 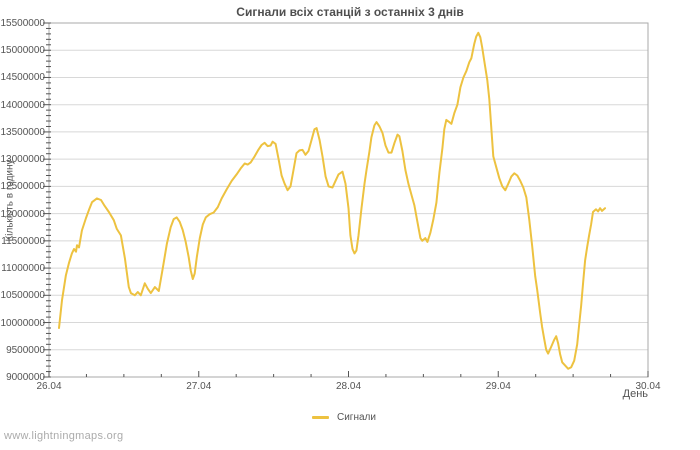 What do you see at coordinates (350, 12) in the screenshot?
I see `chart-title: Сигнали всіх станцій з останніх 3 днів` at bounding box center [350, 12].